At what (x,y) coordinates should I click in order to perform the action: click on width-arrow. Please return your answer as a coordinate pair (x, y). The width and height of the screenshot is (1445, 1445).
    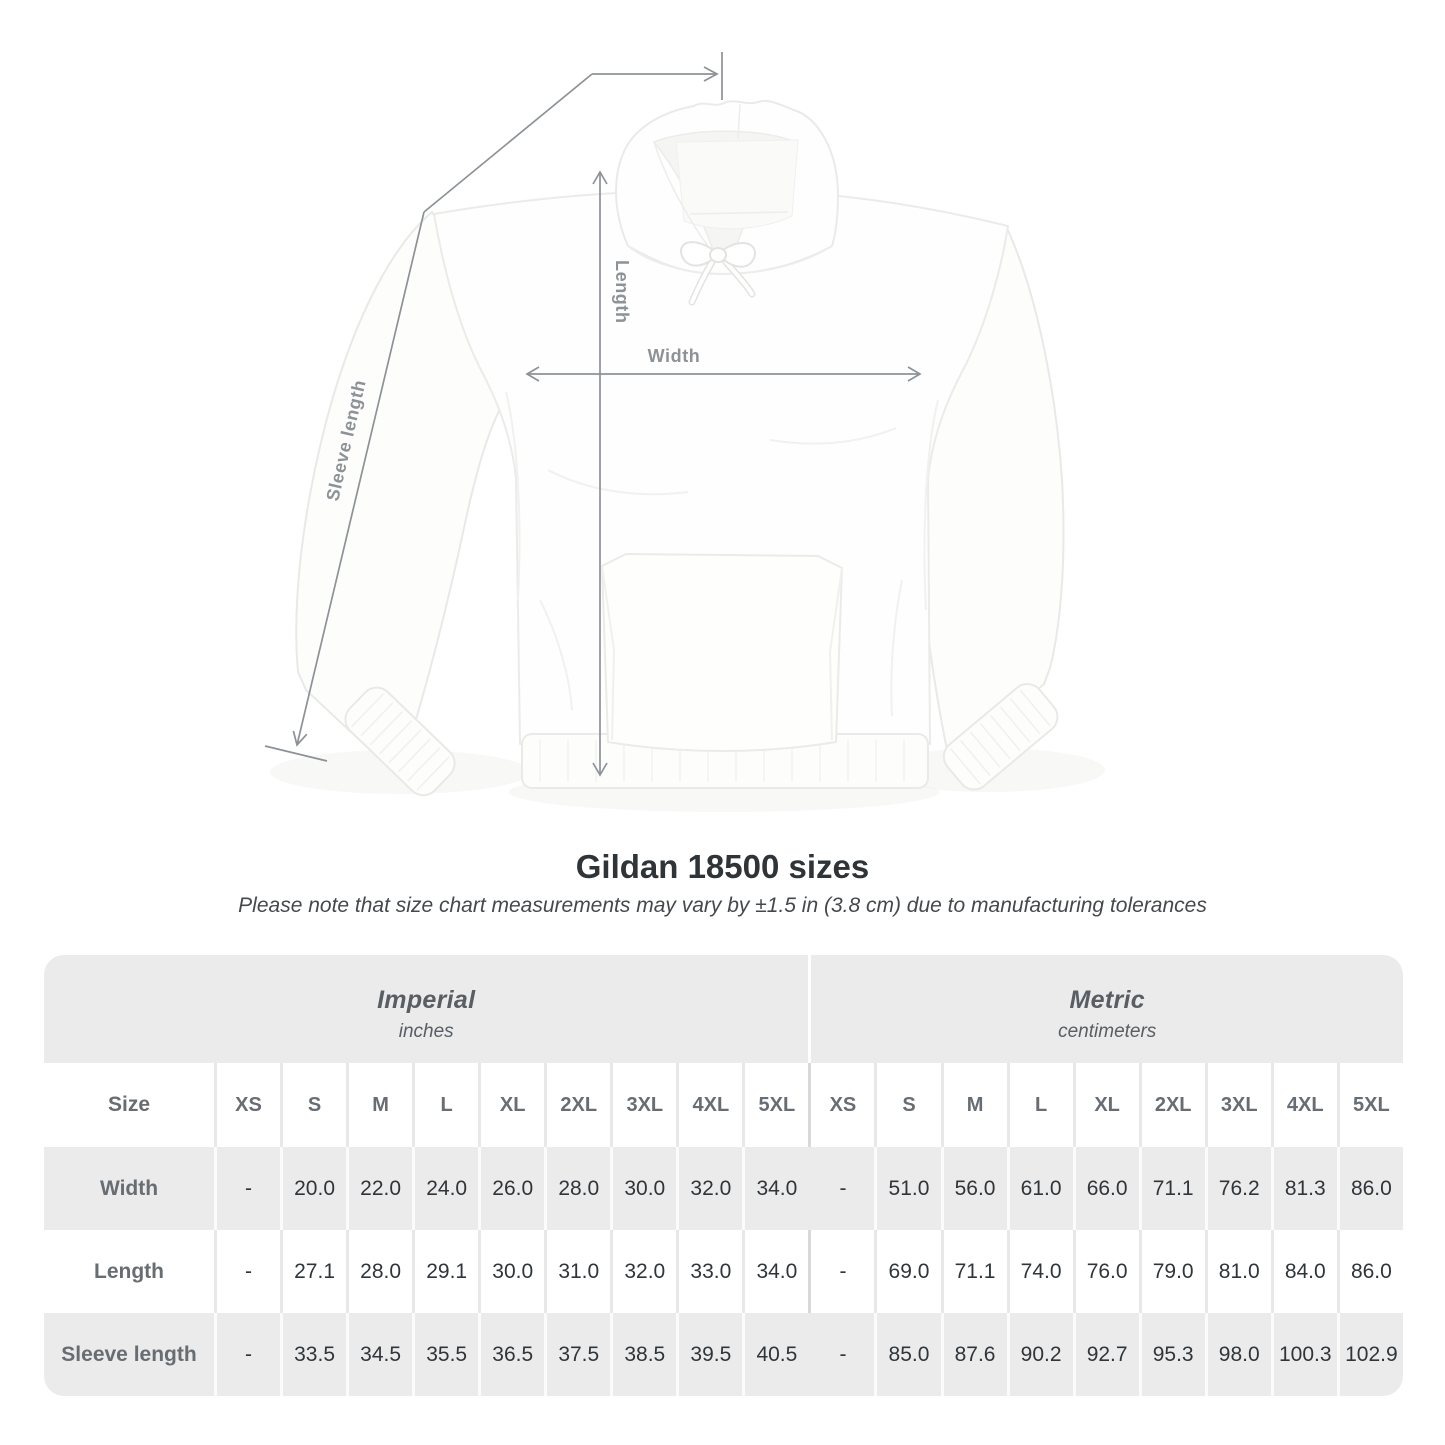
    Looking at the image, I should click on (723, 374).